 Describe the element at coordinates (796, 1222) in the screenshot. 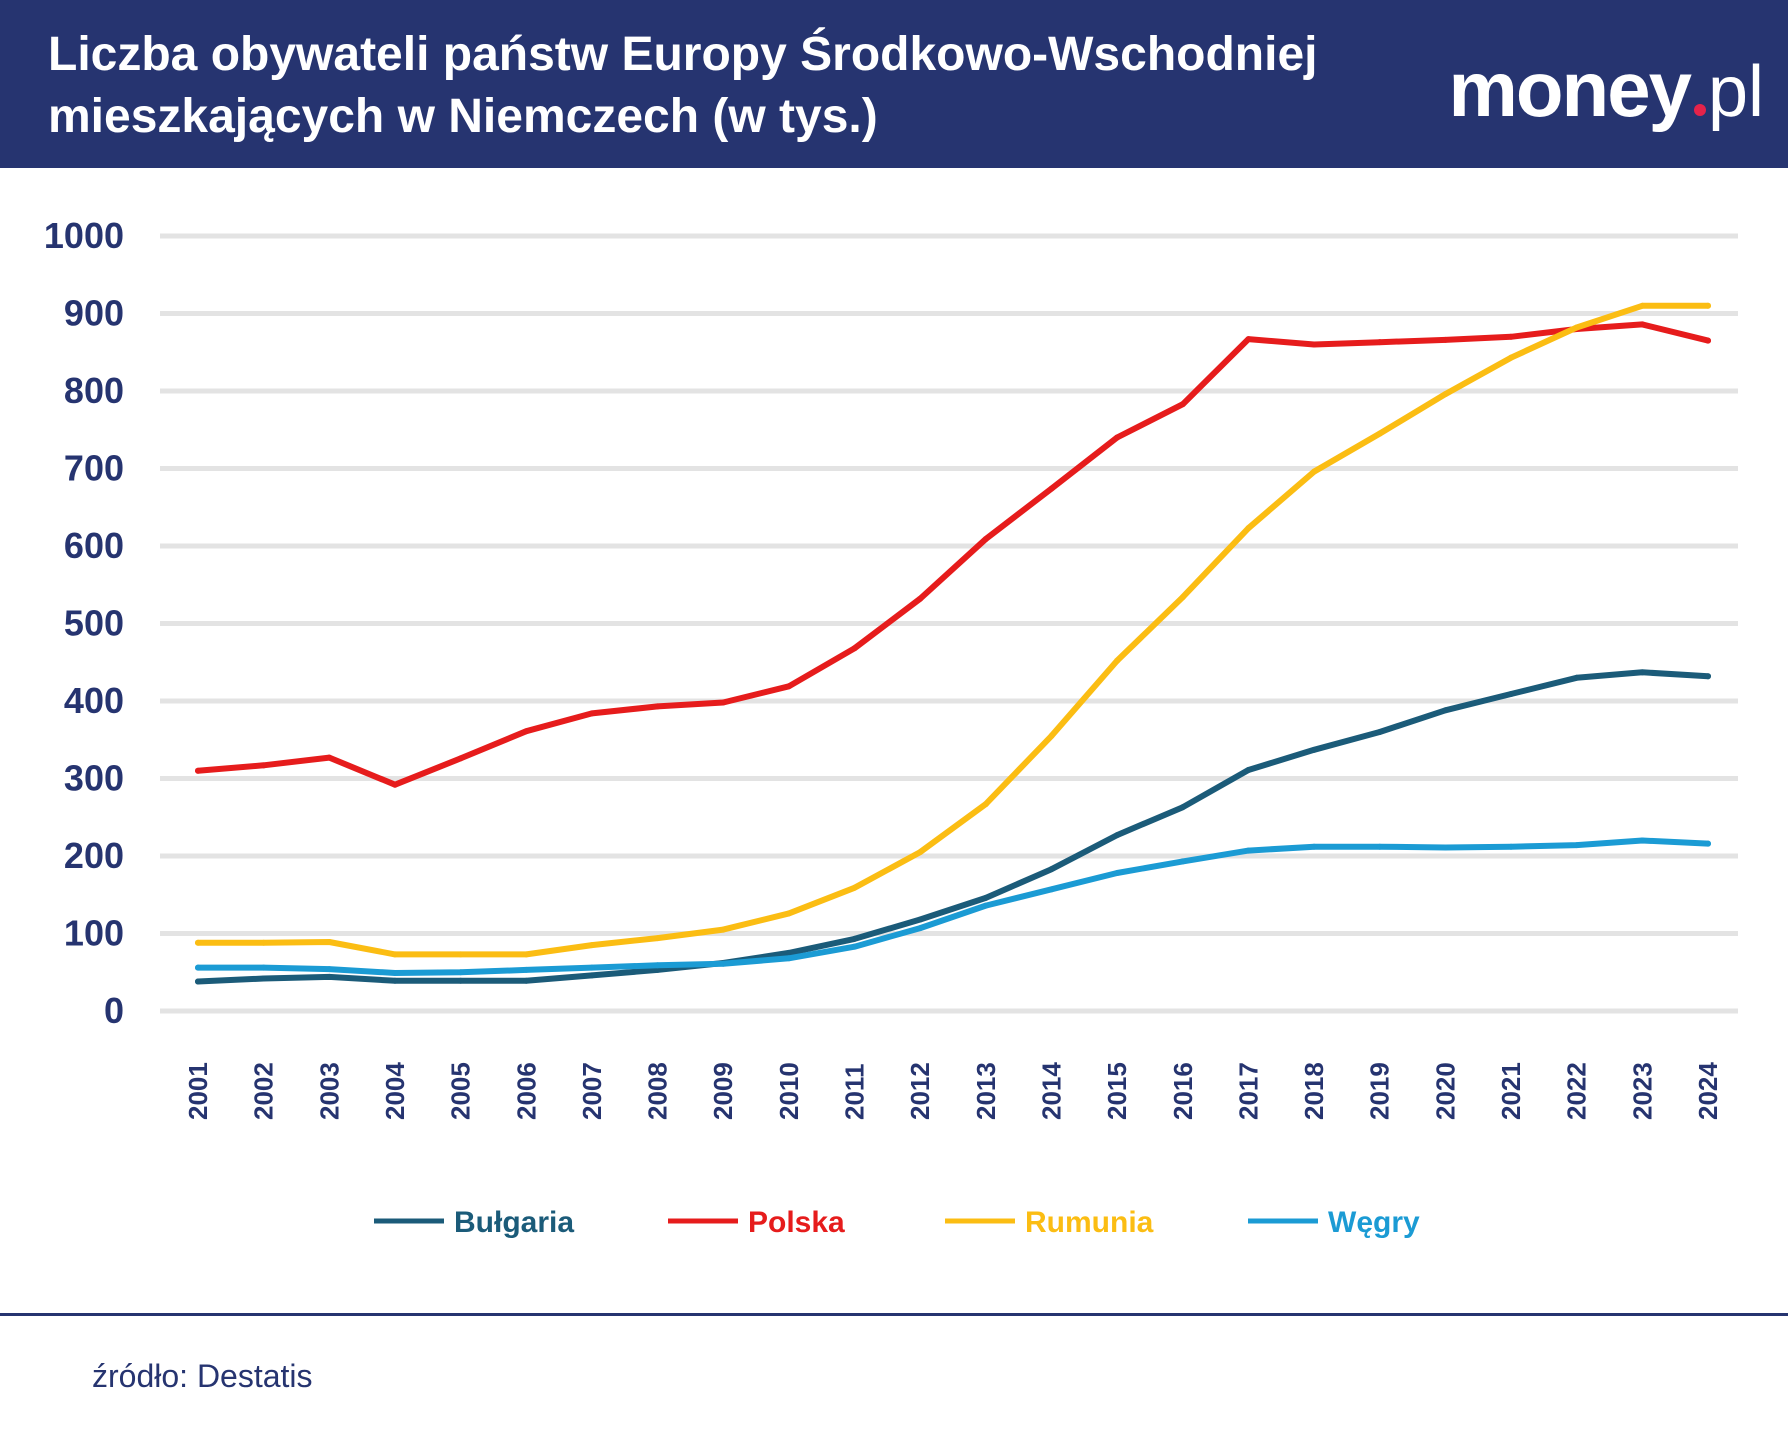

I see `legend-label: Polska` at that location.